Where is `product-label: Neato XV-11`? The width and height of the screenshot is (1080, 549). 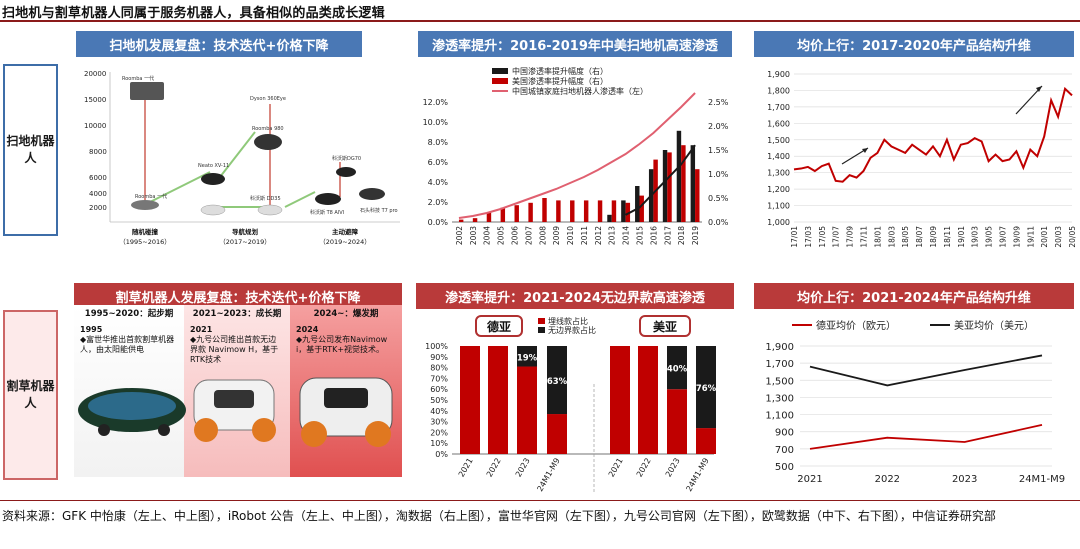 product-label: Neato XV-11 is located at coordinates (213, 166).